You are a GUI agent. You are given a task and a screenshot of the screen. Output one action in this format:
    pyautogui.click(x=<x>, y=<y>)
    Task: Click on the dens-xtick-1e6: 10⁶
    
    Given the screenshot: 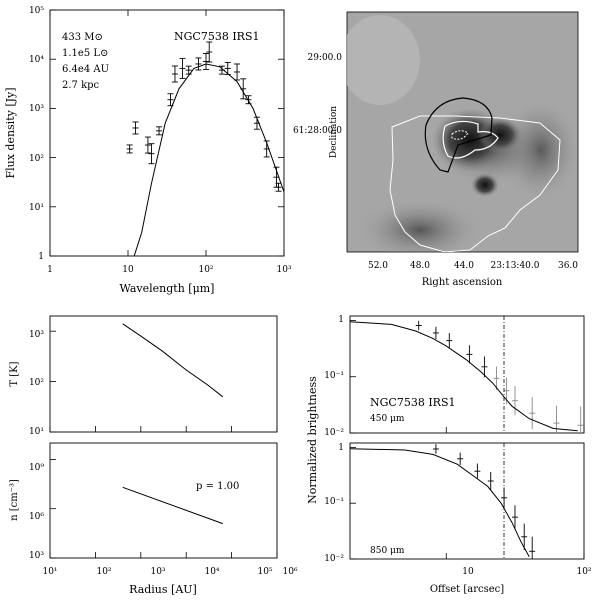 What is the action you would take?
    pyautogui.click(x=289, y=572)
    